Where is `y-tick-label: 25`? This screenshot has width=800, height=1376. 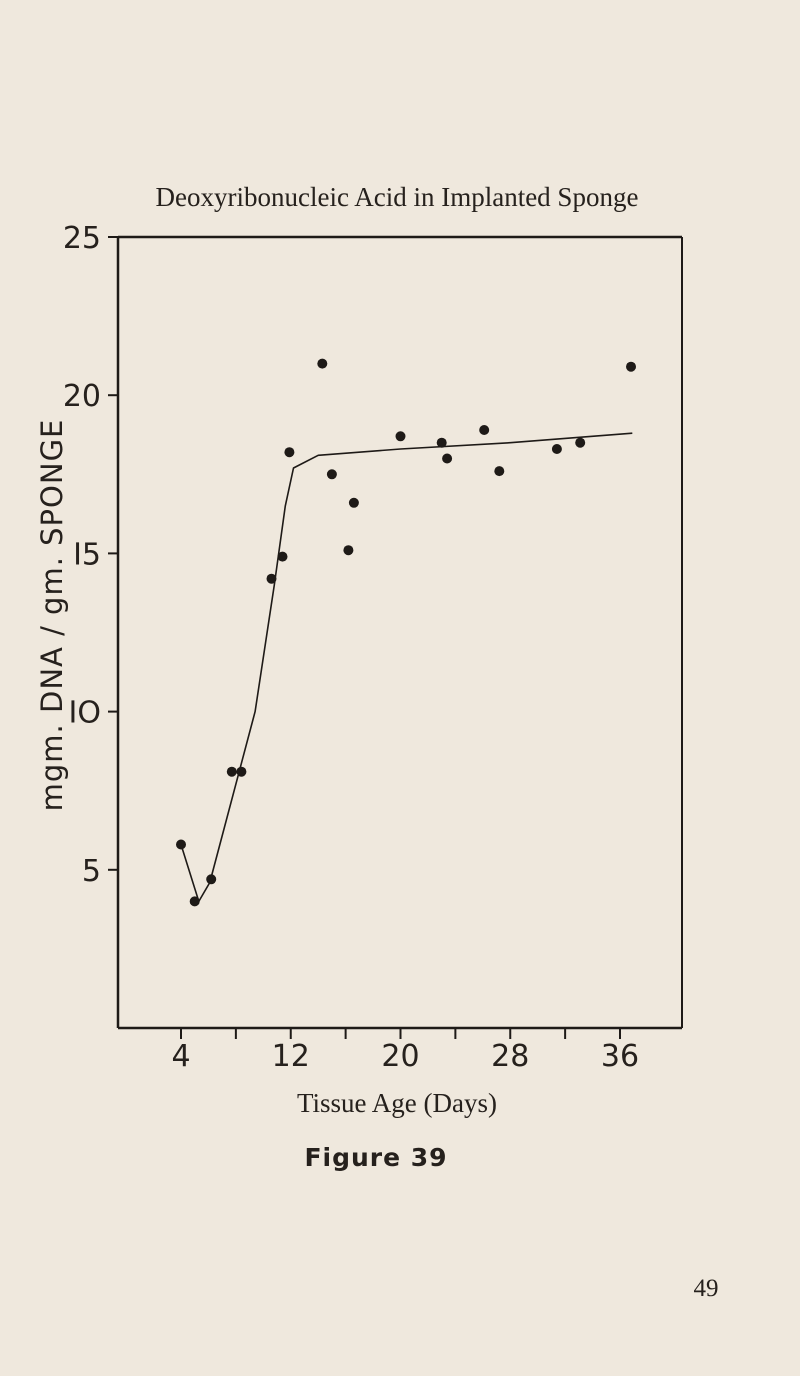 y-tick-label: 25 is located at coordinates (82, 238).